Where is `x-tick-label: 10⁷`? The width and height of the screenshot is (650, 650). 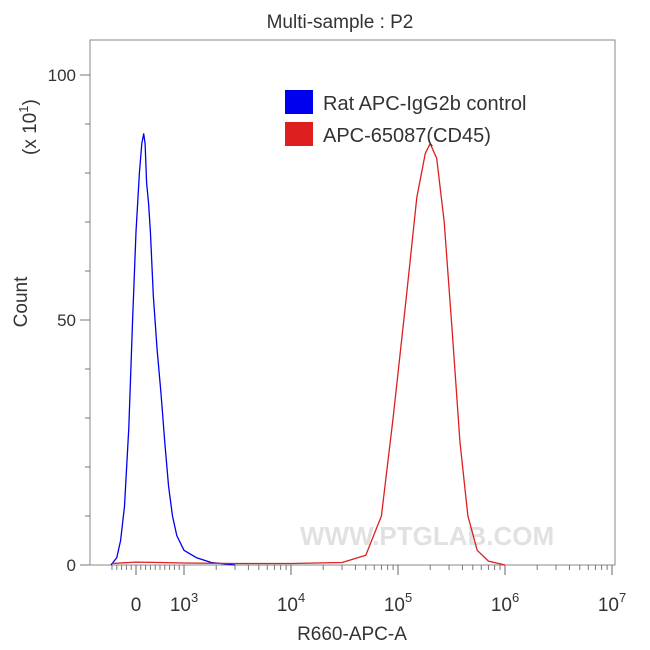
x-tick-label: 10⁷ is located at coordinates (612, 603).